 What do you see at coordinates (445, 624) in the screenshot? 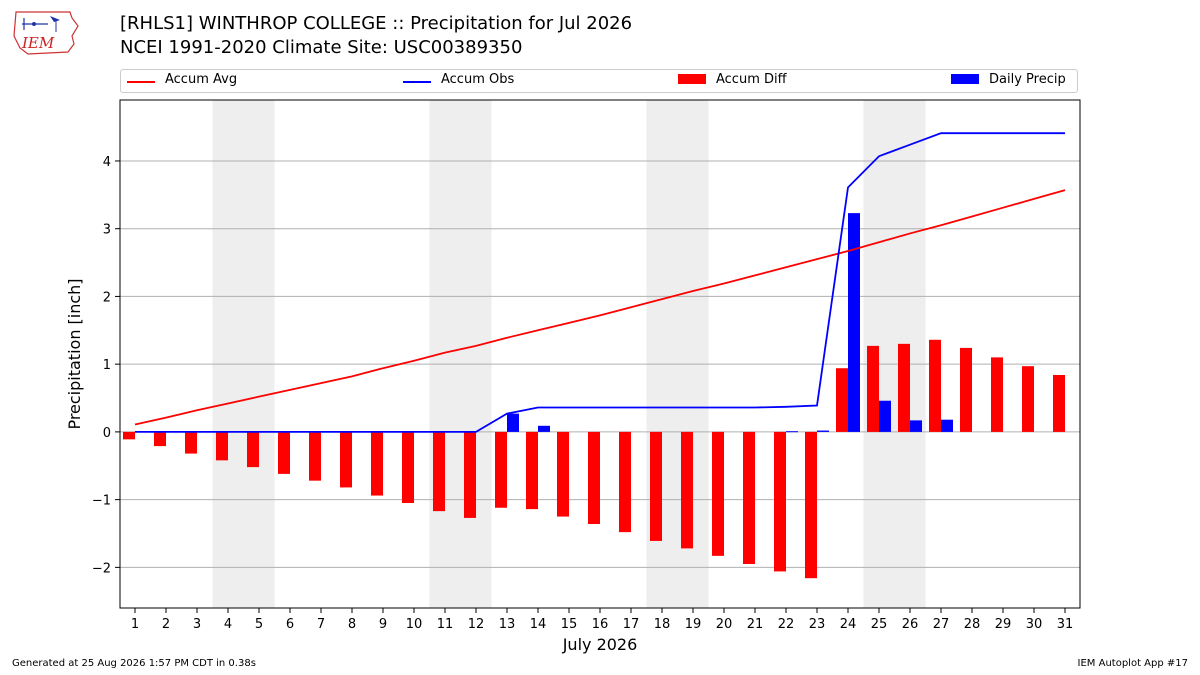
I see `x-tick-label: 11` at bounding box center [445, 624].